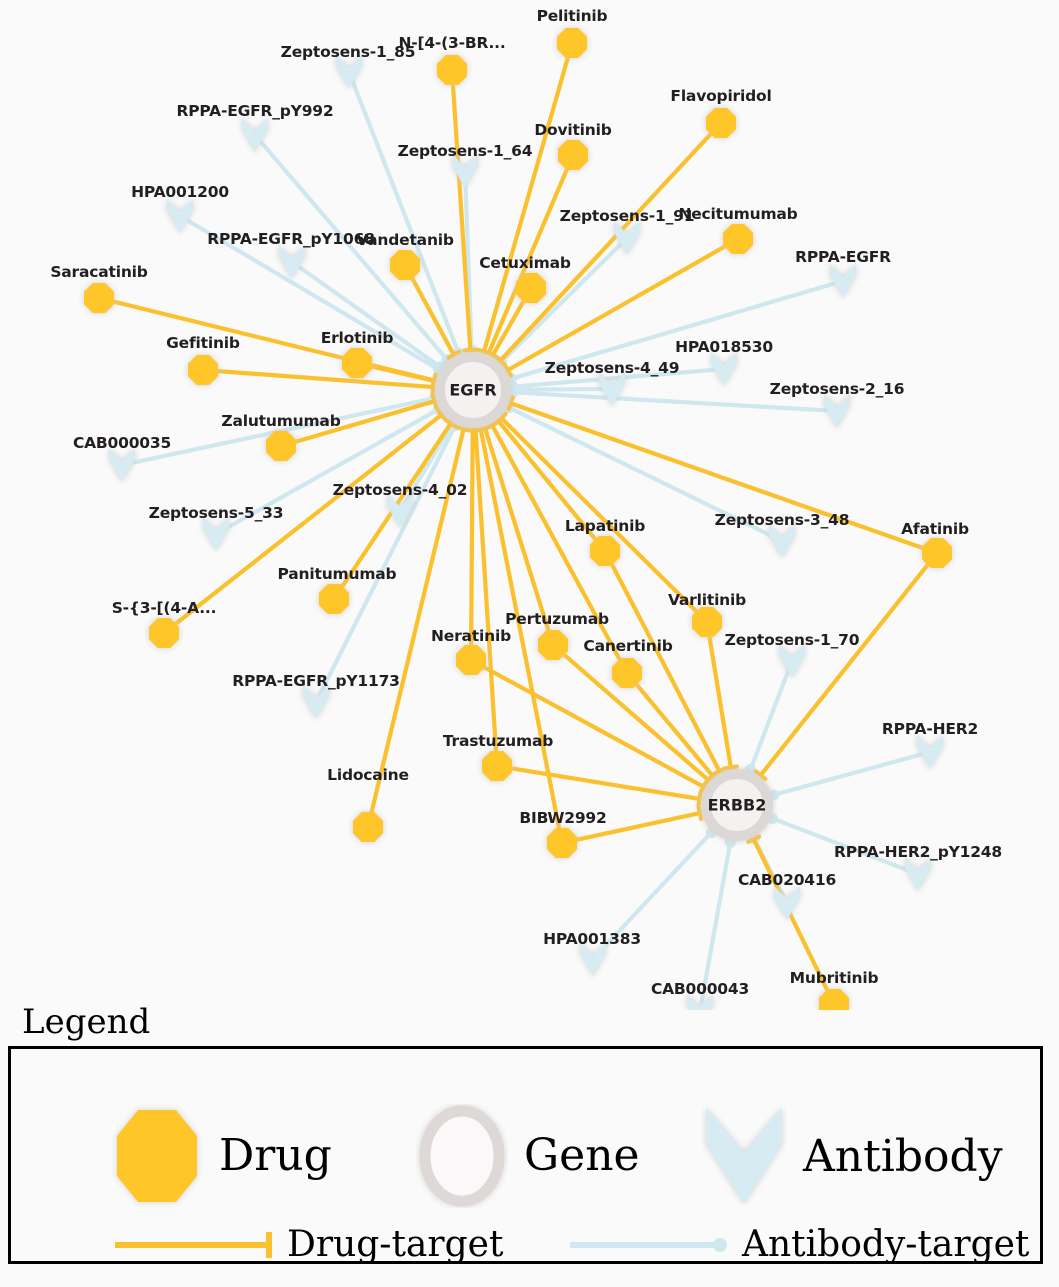  Describe the element at coordinates (196, 1245) in the screenshot. I see `drug-target-edge-icon` at that location.